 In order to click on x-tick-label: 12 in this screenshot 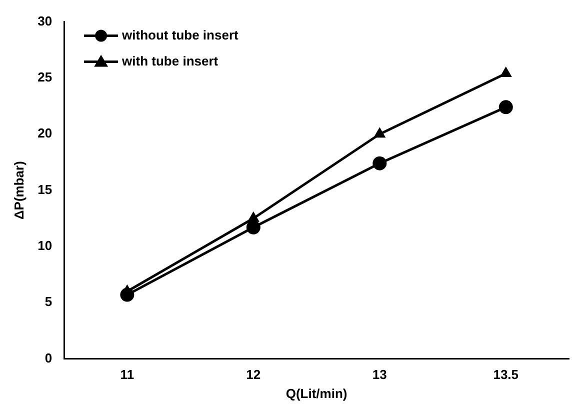, I will do `click(253, 374)`.